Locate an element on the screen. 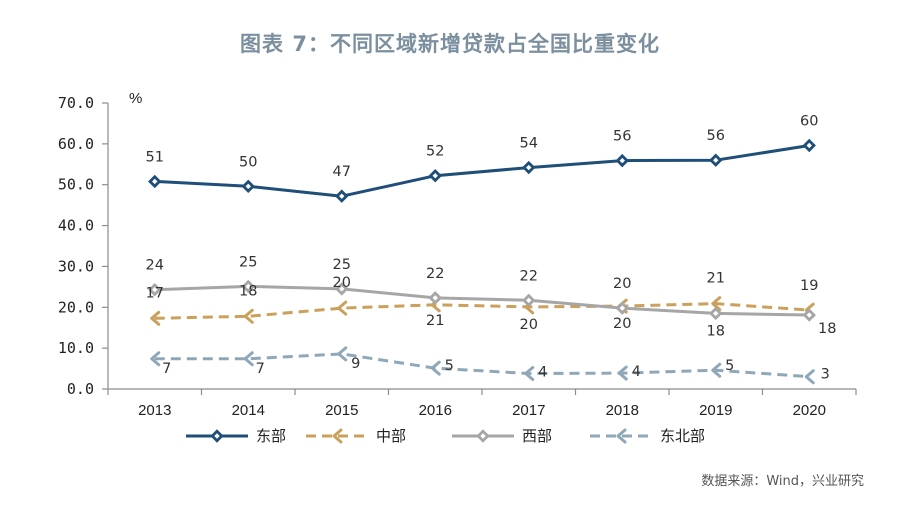 The height and width of the screenshot is (522, 900). chart-title: 图表 7：不同区域新增贷款占全国比重变化 is located at coordinates (450, 44).